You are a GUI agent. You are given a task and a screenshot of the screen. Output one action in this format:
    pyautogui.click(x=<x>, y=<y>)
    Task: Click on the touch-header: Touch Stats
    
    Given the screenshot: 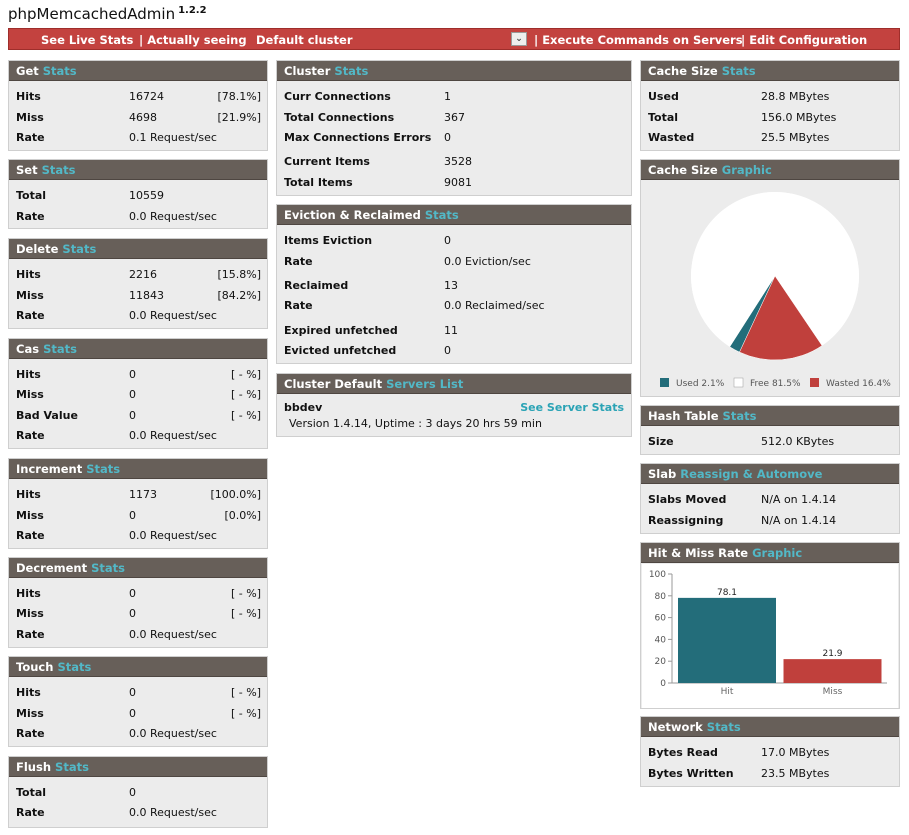 What is the action you would take?
    pyautogui.click(x=138, y=667)
    